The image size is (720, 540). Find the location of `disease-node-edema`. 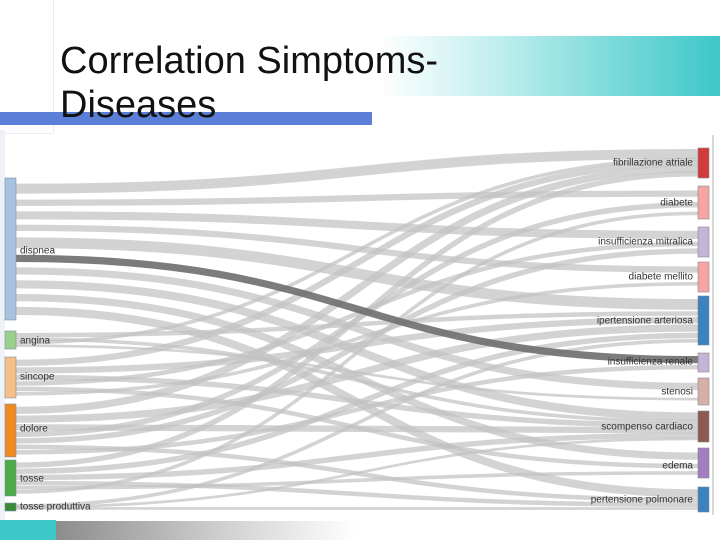

disease-node-edema is located at coordinates (703, 463).